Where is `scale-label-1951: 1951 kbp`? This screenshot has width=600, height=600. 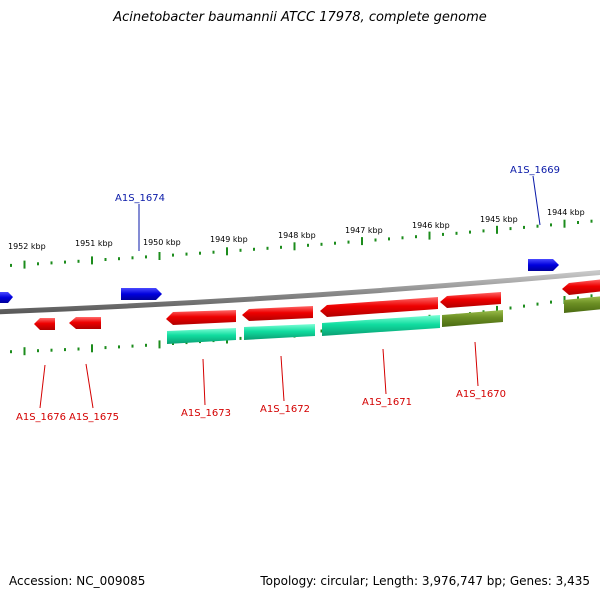 scale-label-1951: 1951 kbp is located at coordinates (94, 243).